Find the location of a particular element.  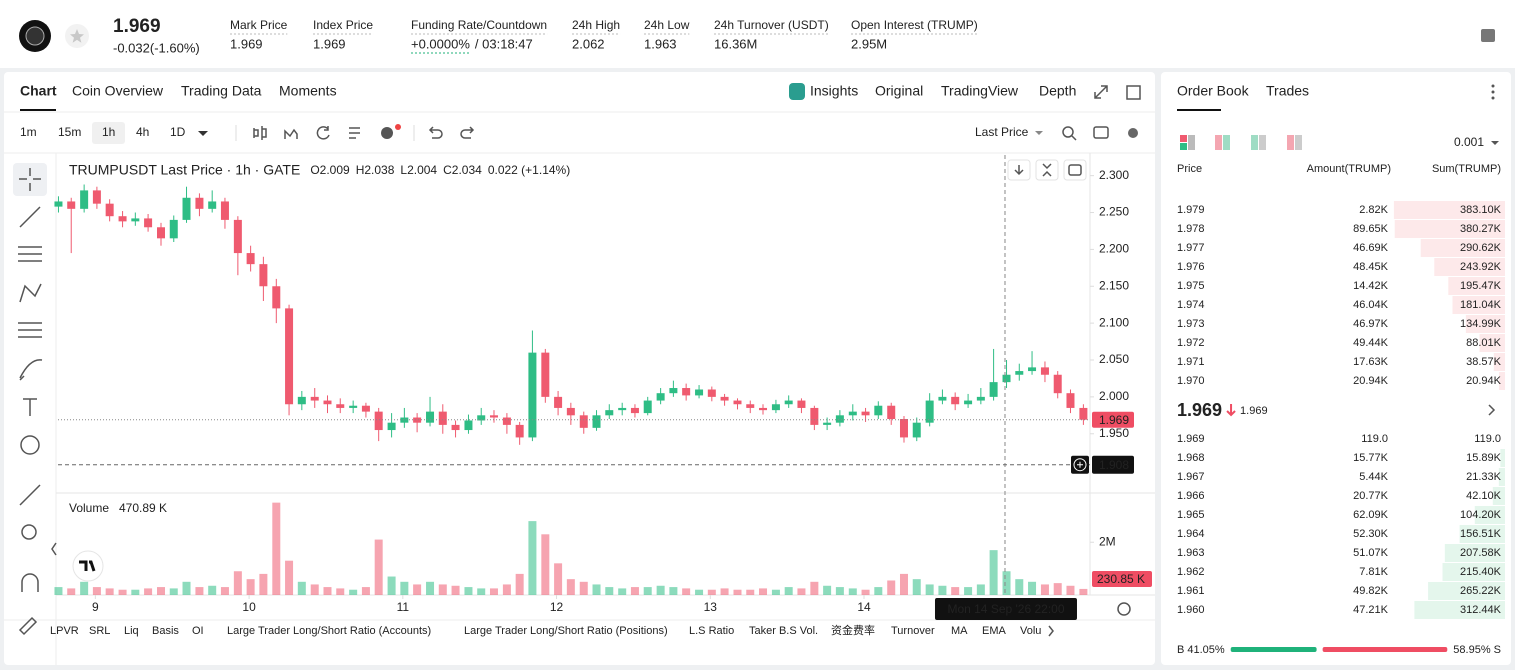

expand-icon is located at coordinates (1101, 92).